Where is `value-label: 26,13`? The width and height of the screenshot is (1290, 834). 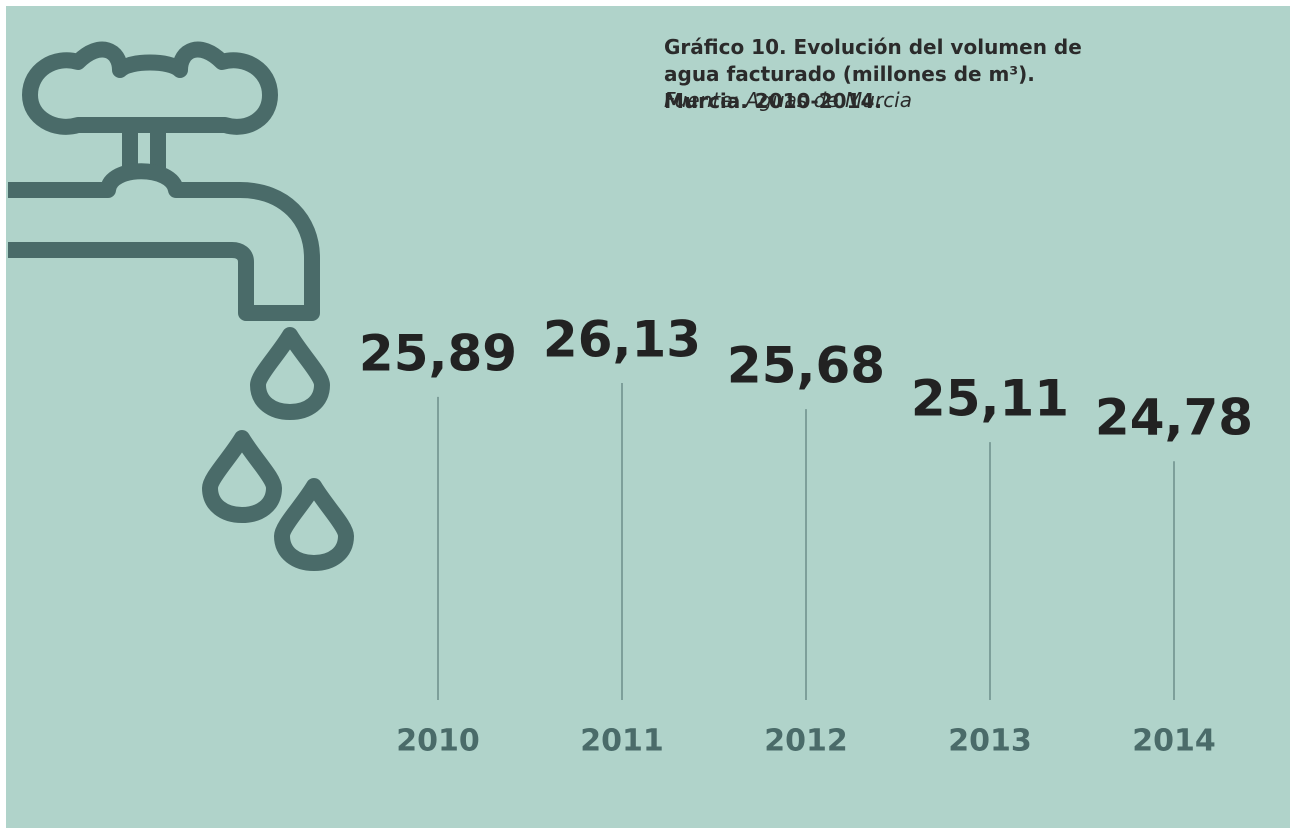 value-label: 26,13 is located at coordinates (622, 340).